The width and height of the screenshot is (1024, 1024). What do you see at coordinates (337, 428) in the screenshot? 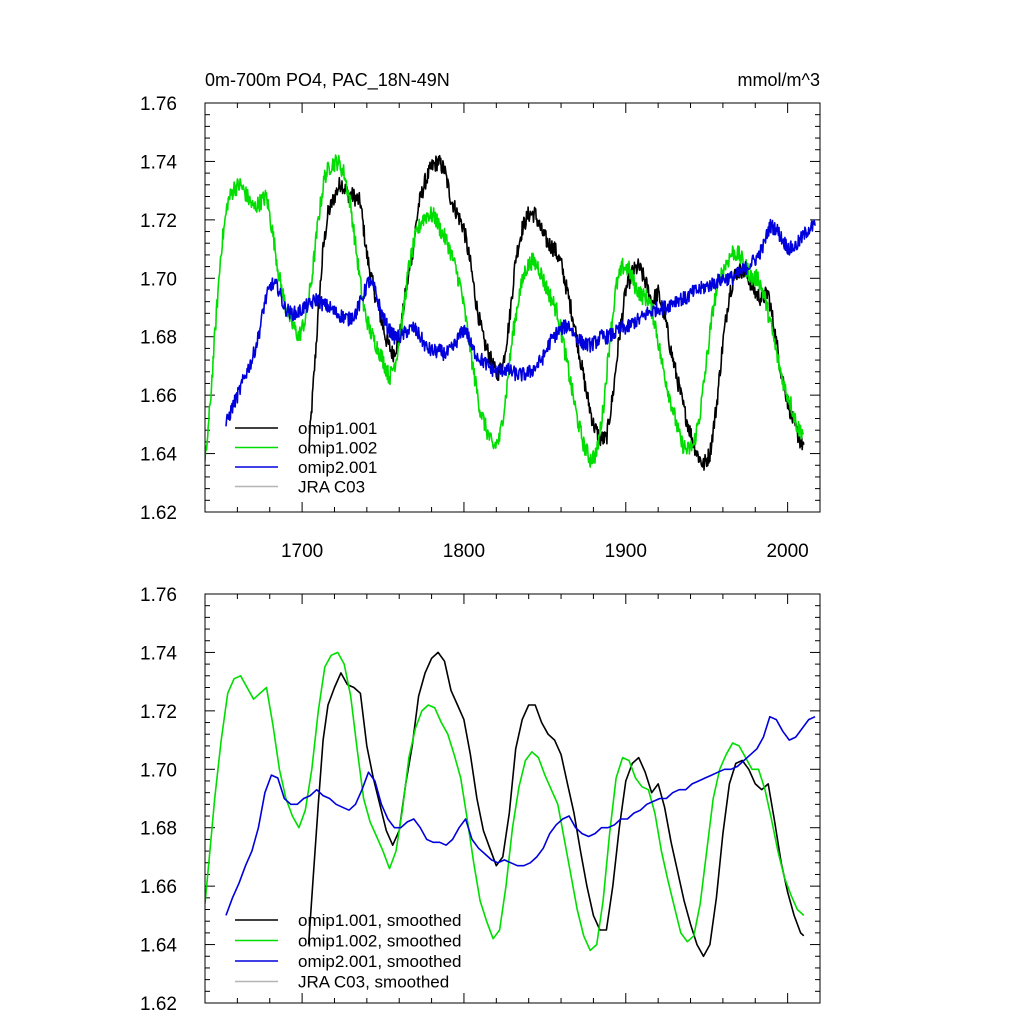
I see `legend-label: omip1.001` at bounding box center [337, 428].